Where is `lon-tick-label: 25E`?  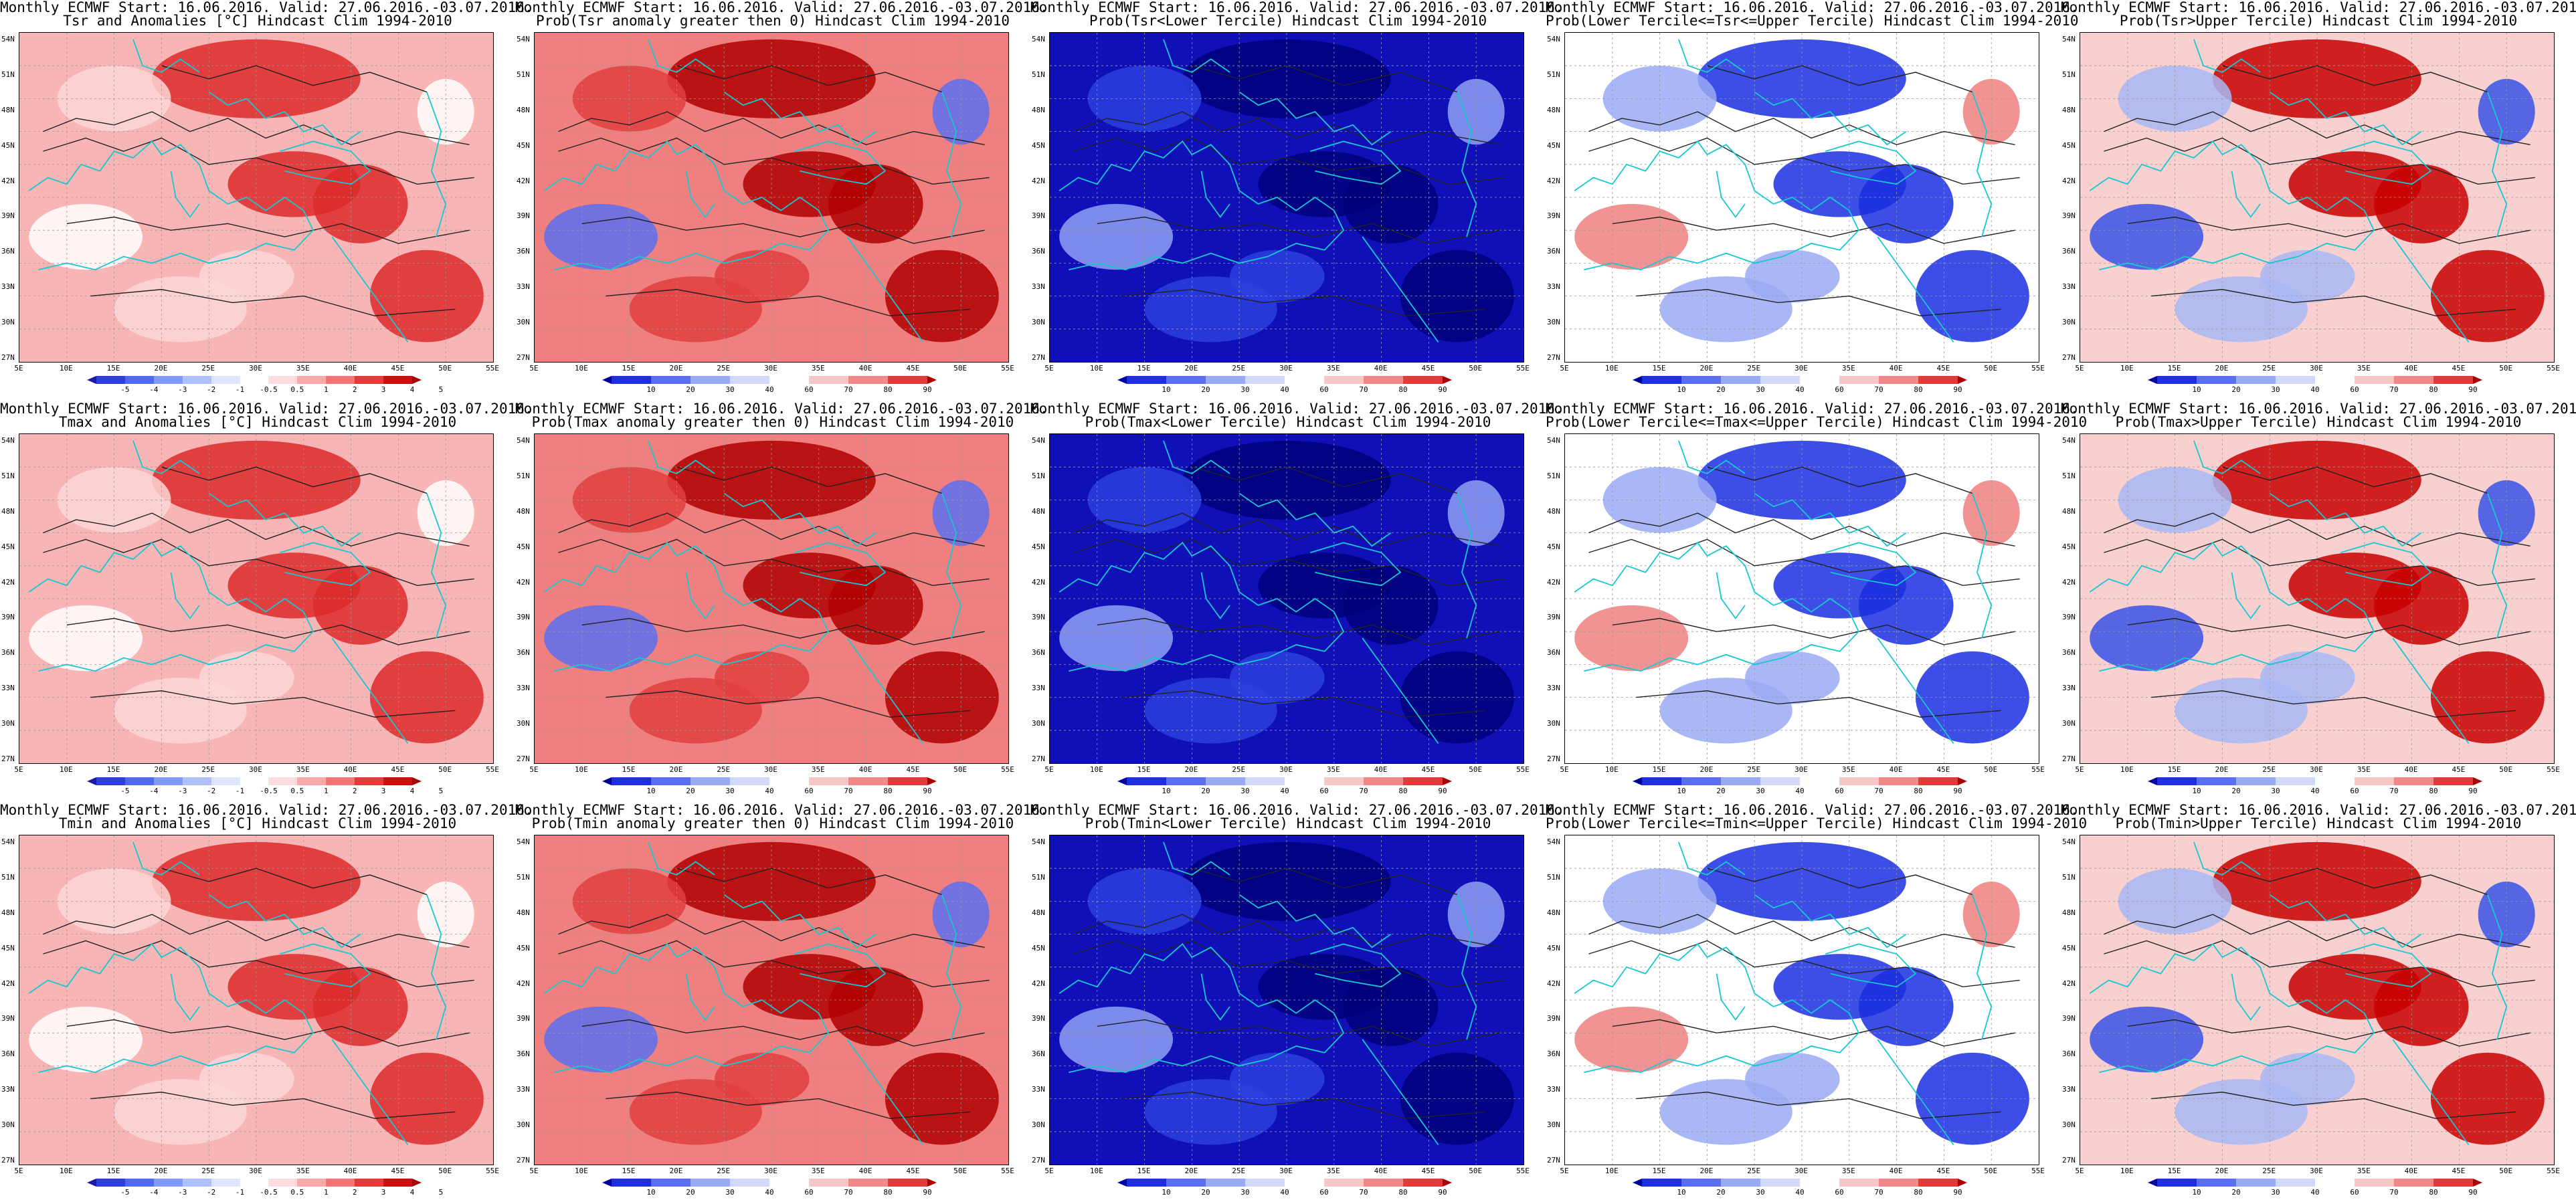 lon-tick-label: 25E is located at coordinates (2269, 368).